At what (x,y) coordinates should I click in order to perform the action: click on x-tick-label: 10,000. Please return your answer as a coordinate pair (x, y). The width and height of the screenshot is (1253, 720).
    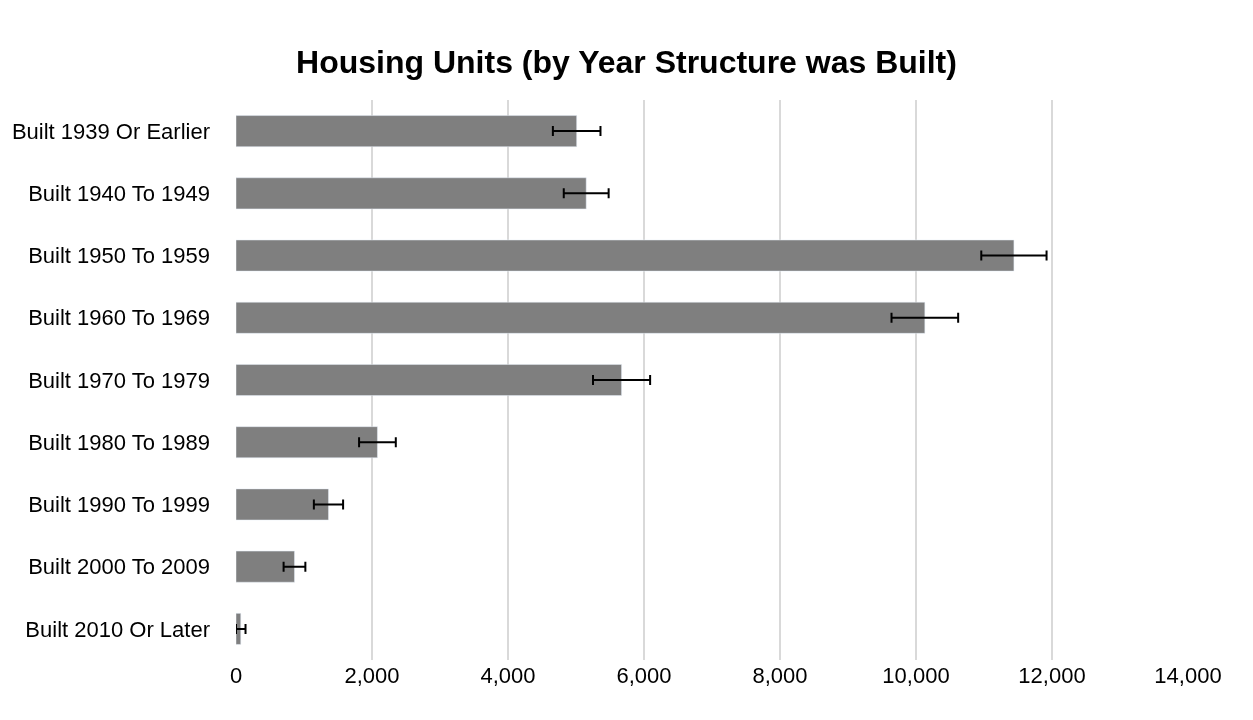
    Looking at the image, I should click on (916, 675).